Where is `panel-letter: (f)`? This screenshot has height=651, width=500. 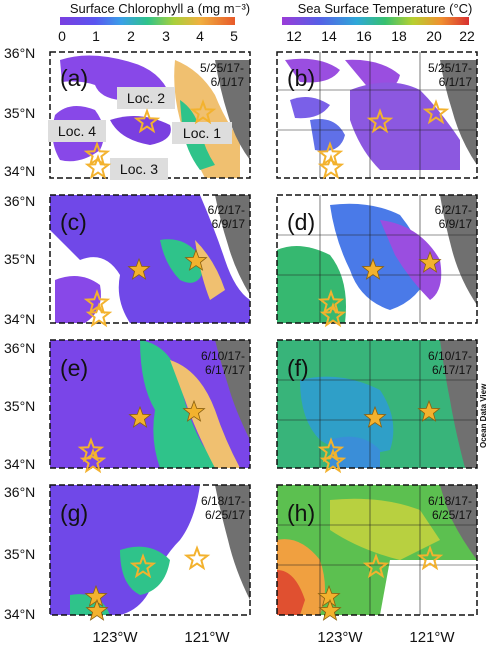 panel-letter: (f) is located at coordinates (298, 368).